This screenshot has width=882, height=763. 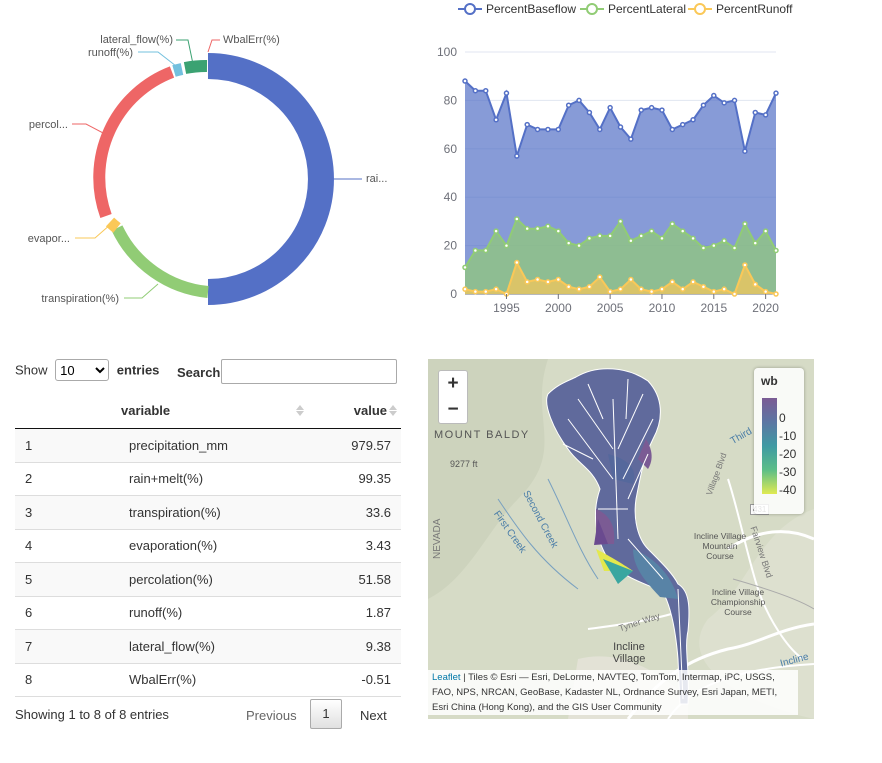 What do you see at coordinates (160, 261) in the screenshot?
I see `donut-slice-transpiration` at bounding box center [160, 261].